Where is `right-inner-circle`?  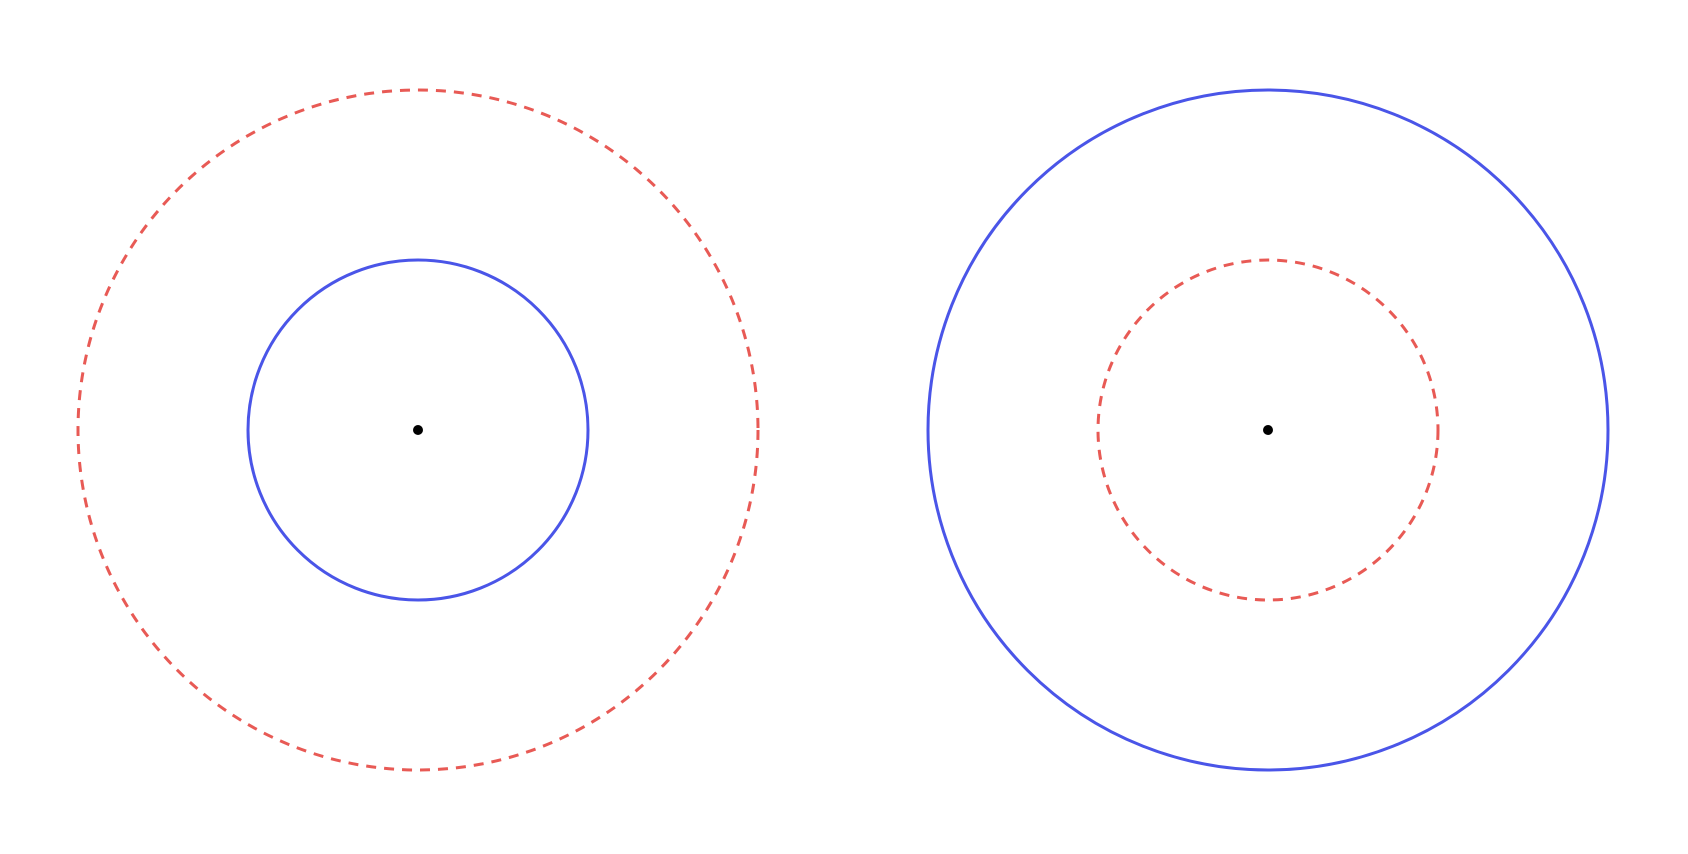
right-inner-circle is located at coordinates (1268, 430).